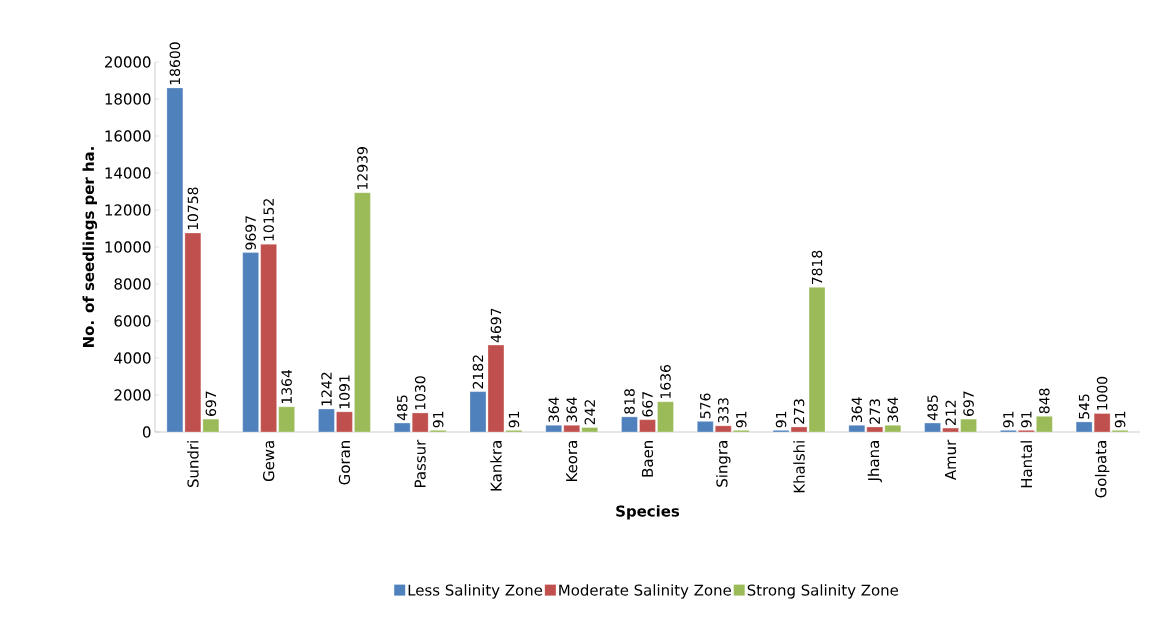 The image size is (1152, 617). What do you see at coordinates (589, 412) in the screenshot?
I see `data-label: 242` at bounding box center [589, 412].